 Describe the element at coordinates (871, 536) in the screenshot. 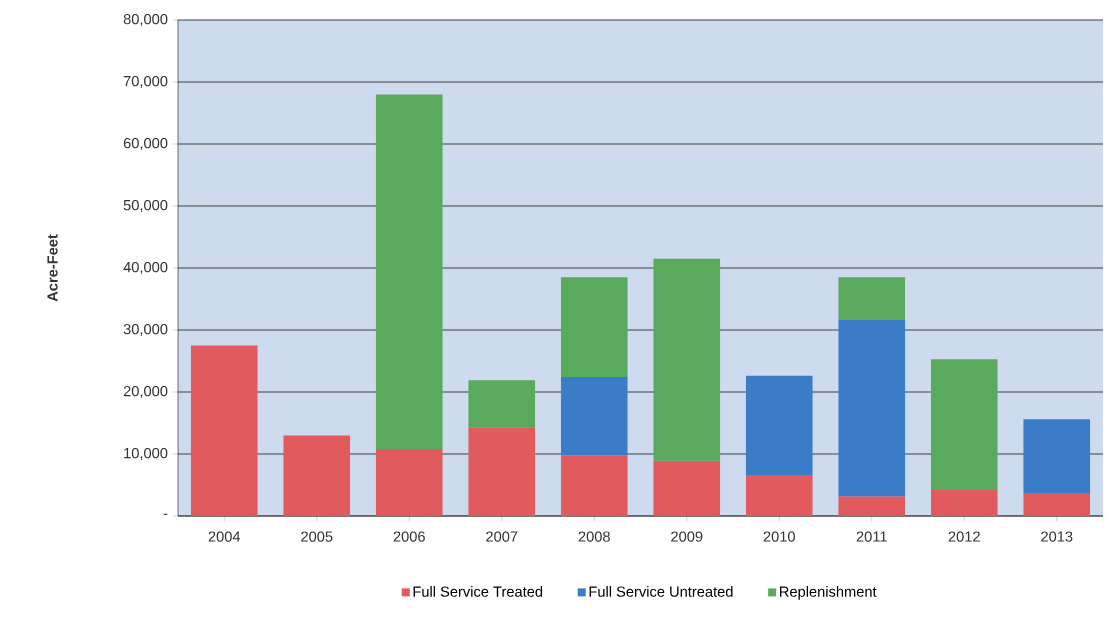

I see `x-tick-label: 2011` at that location.